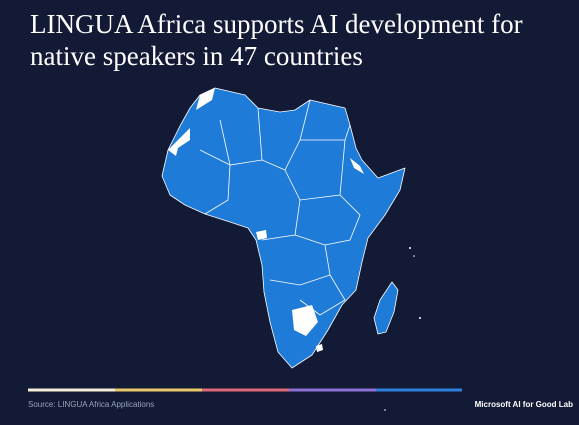 The image size is (579, 425). Describe the element at coordinates (386, 308) in the screenshot. I see `madagascar` at that location.